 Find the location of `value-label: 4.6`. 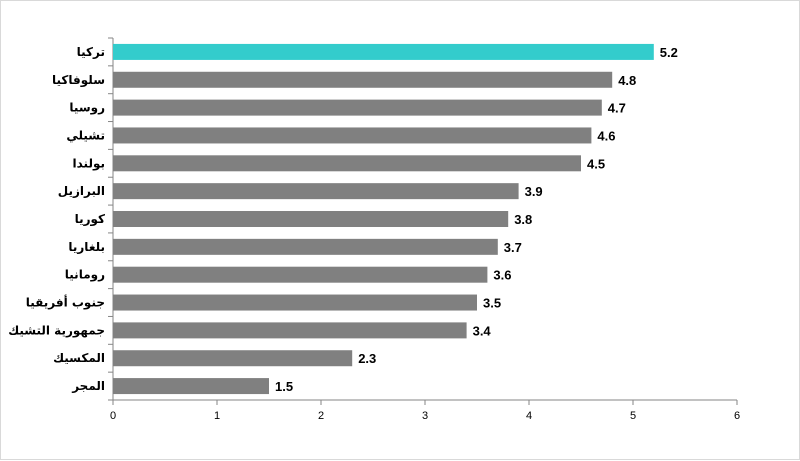

value-label: 4.6 is located at coordinates (606, 135).